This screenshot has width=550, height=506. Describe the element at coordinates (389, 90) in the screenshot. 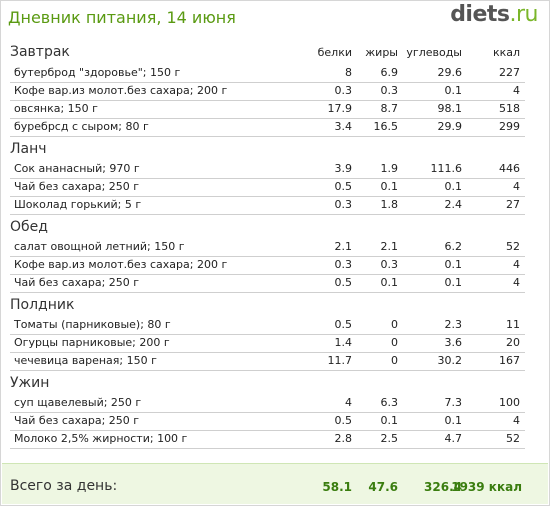

I see `food-fat: 0.3` at that location.